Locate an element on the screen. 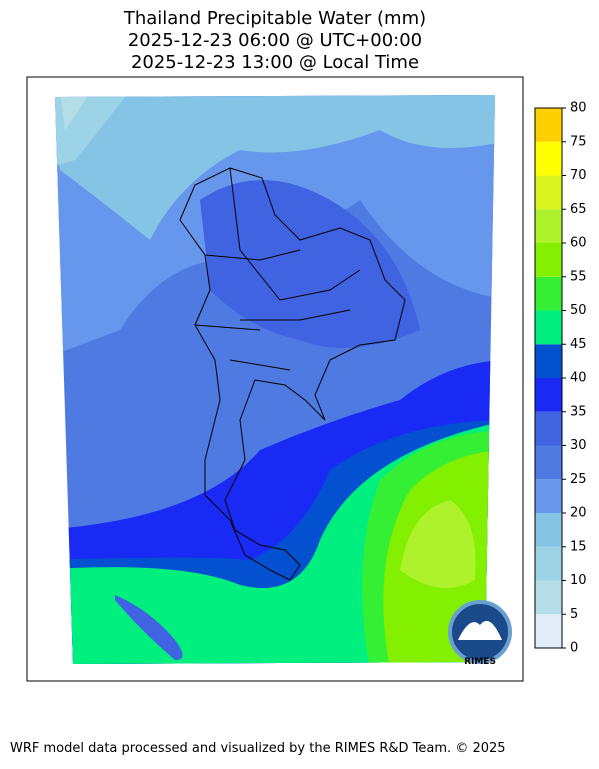 This screenshot has height=769, width=599. colorbar-tick-label: 70 is located at coordinates (578, 175).